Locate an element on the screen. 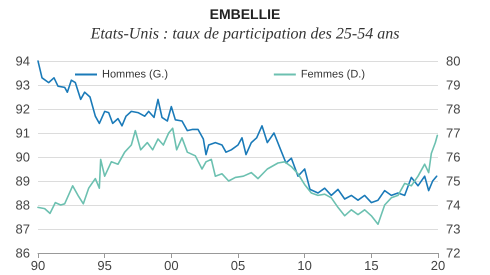 The height and width of the screenshot is (275, 490). x-tick-label: 05 is located at coordinates (238, 265).